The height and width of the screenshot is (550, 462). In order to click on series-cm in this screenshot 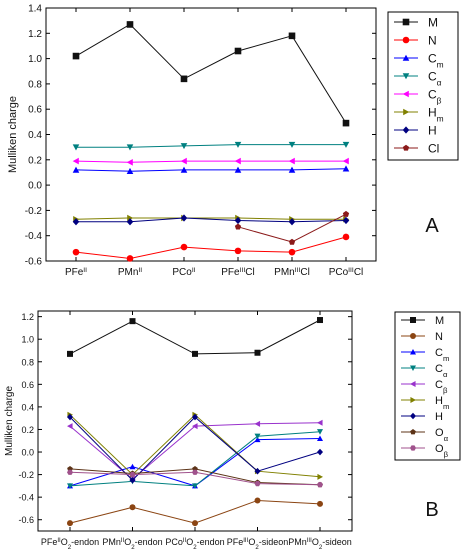, I will do `click(195, 462)`.